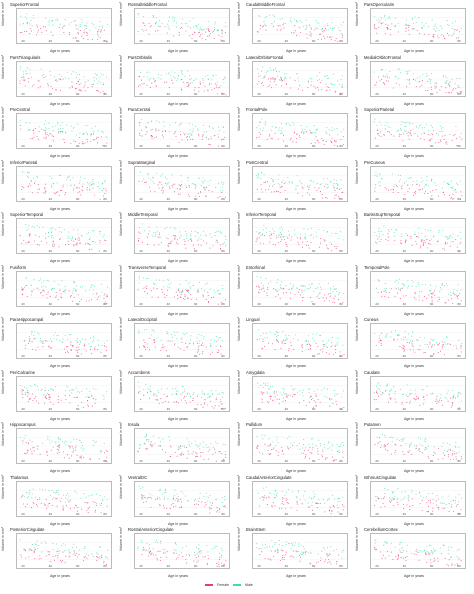  Describe the element at coordinates (377, 304) in the screenshot. I see `x-tick-label: 20` at that location.